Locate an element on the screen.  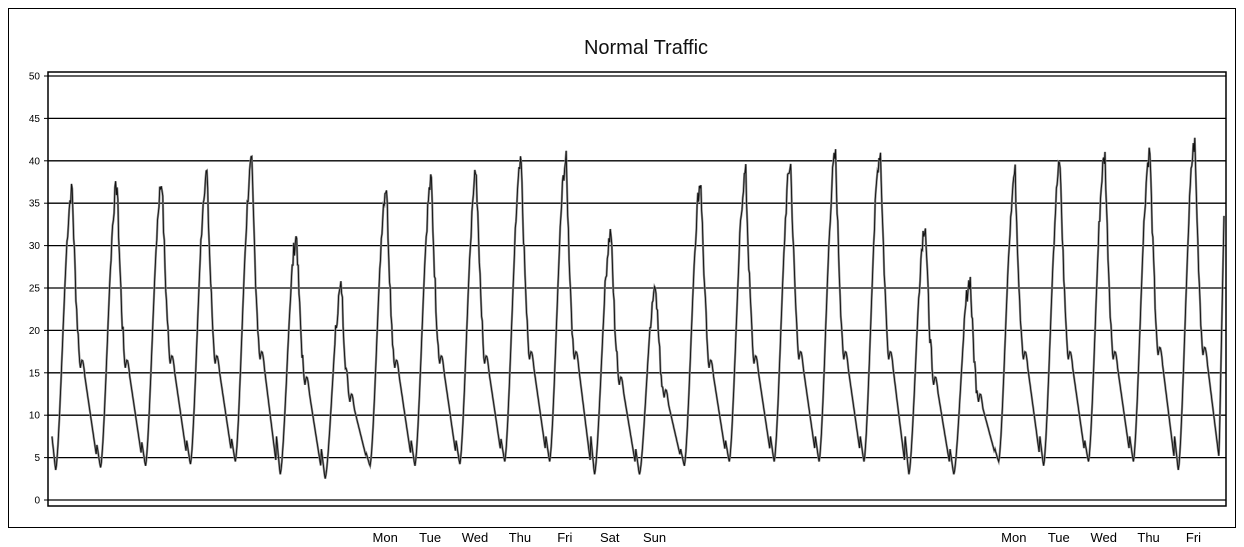
x-axis-day-labels: Mon Tue Wed Thu Fri Sat Sun Mon Tue Wed Thu Fri is located at coordinates (787, 537).